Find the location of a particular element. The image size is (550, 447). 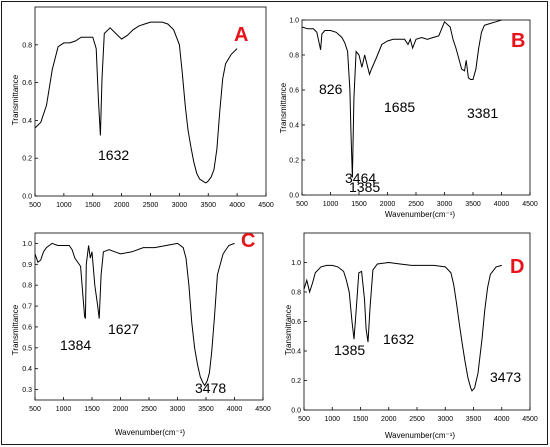

panel-b-ytick-label: 0.6 is located at coordinates (294, 91).